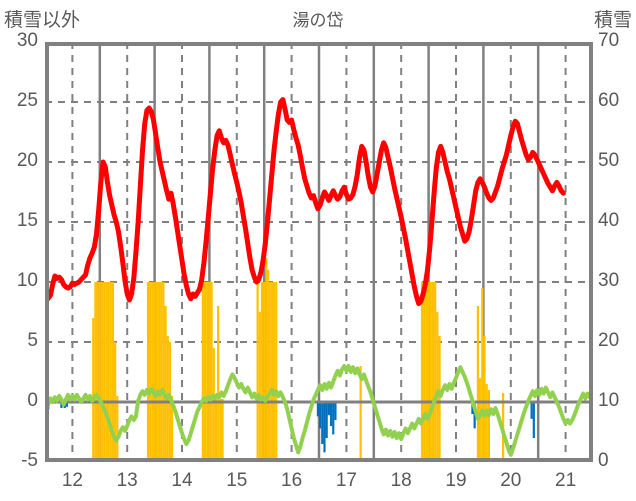 The image size is (636, 501). Describe the element at coordinates (27, 220) in the screenshot. I see `y-tick-left: 15` at that location.